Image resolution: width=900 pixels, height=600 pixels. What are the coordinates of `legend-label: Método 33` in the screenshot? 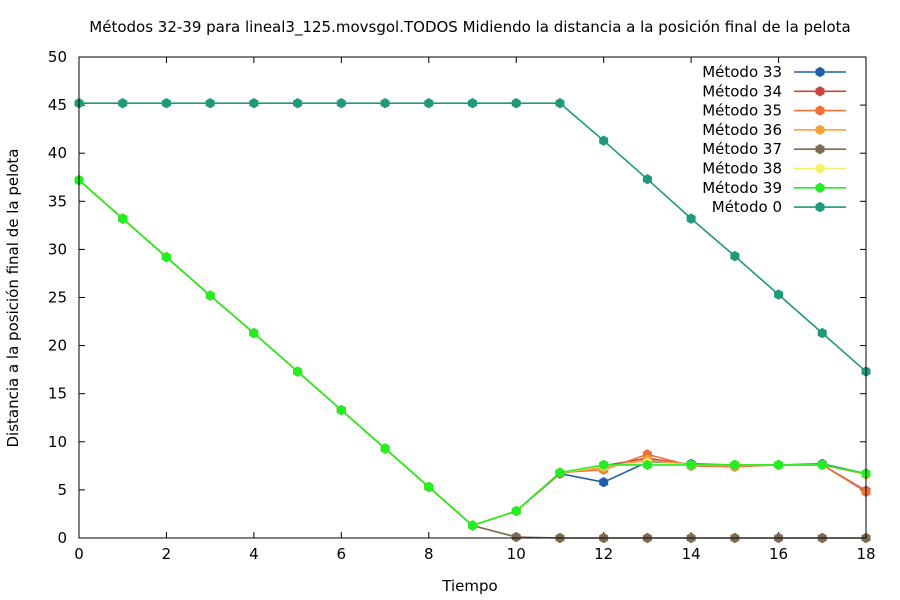 It's located at (742, 72).